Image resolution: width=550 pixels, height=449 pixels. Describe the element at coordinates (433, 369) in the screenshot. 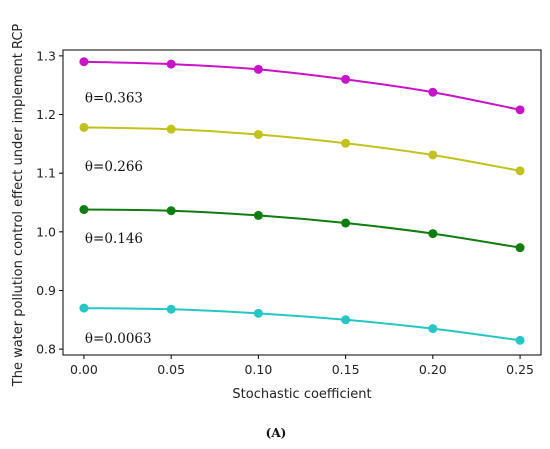

I see `x-tick-label: 0.20` at that location.